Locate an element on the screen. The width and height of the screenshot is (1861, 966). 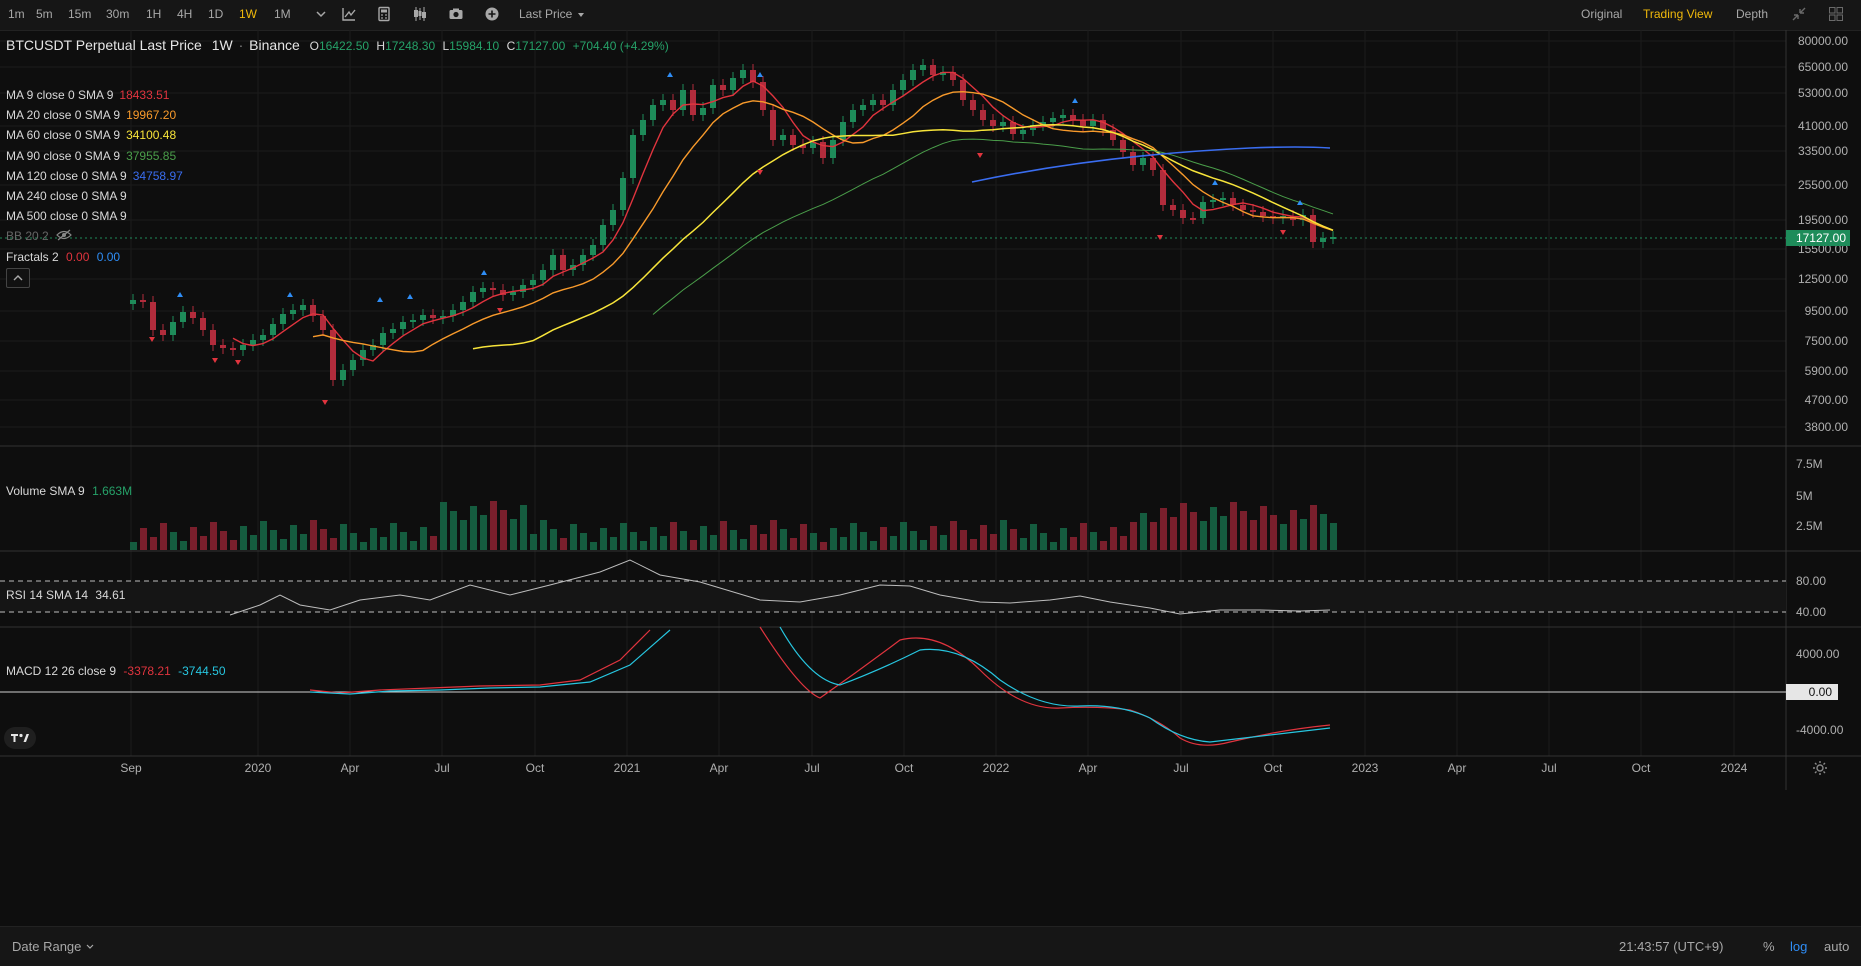
view-depth: Depth is located at coordinates (1752, 14).